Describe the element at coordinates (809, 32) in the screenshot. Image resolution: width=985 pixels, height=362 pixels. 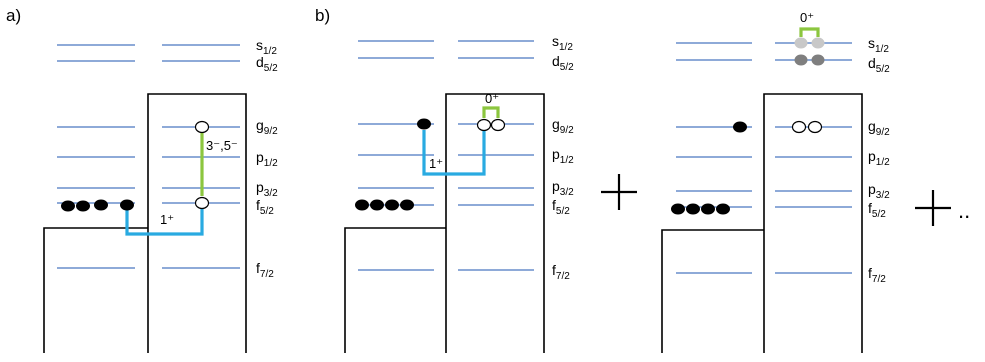
I see `pair-transition-c` at that location.